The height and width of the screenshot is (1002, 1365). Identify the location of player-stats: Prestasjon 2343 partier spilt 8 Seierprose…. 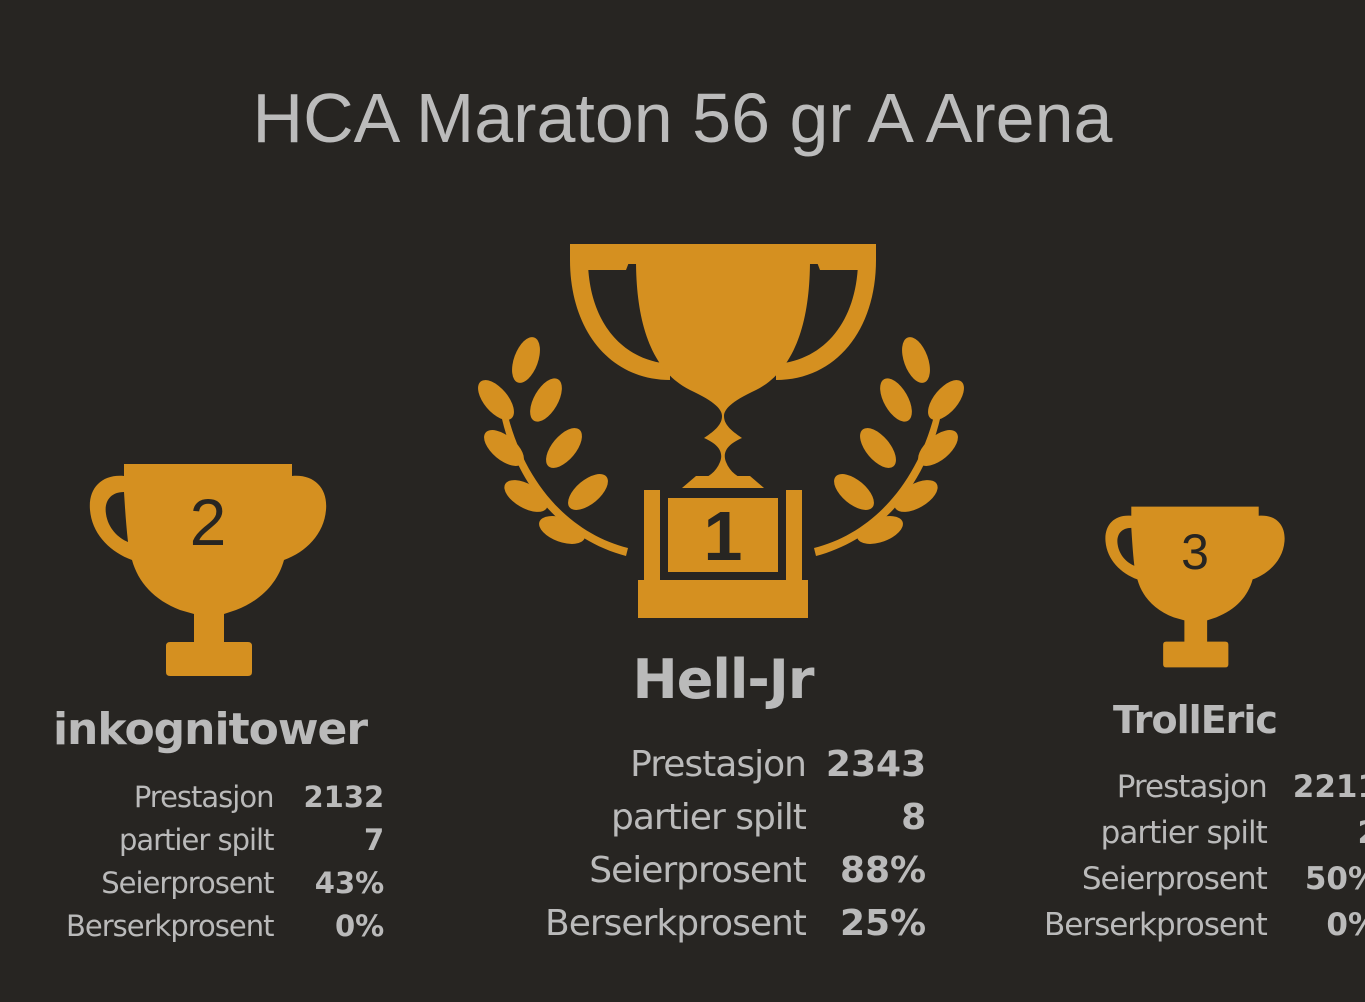
(735, 844).